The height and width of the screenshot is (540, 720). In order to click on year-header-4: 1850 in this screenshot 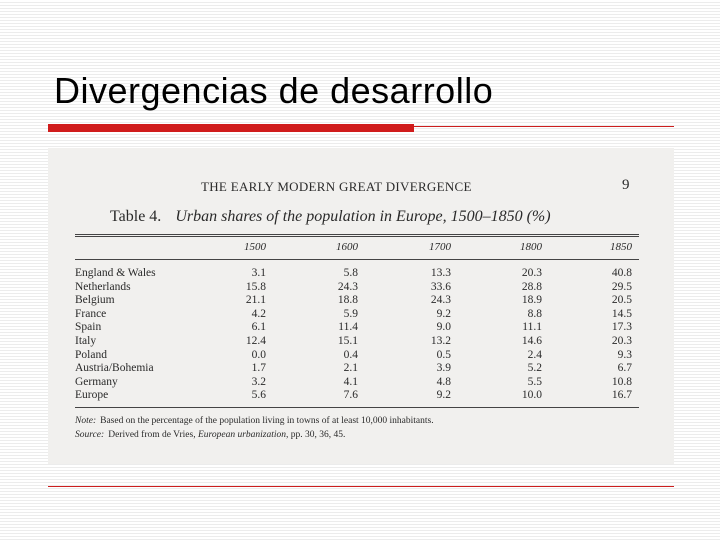, I will do `click(621, 247)`.